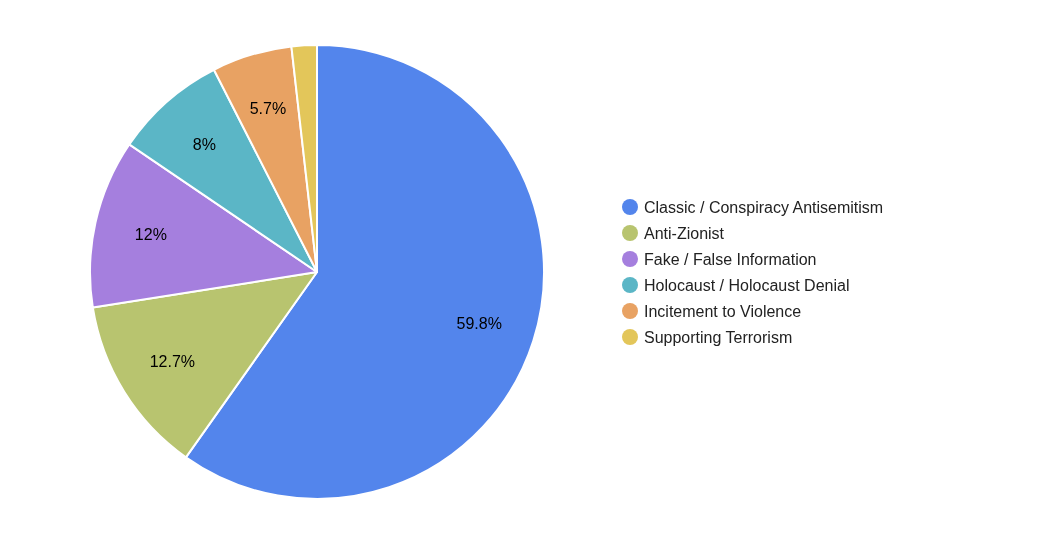 Image resolution: width=1040 pixels, height=542 pixels. I want to click on data-label: 8%, so click(204, 144).